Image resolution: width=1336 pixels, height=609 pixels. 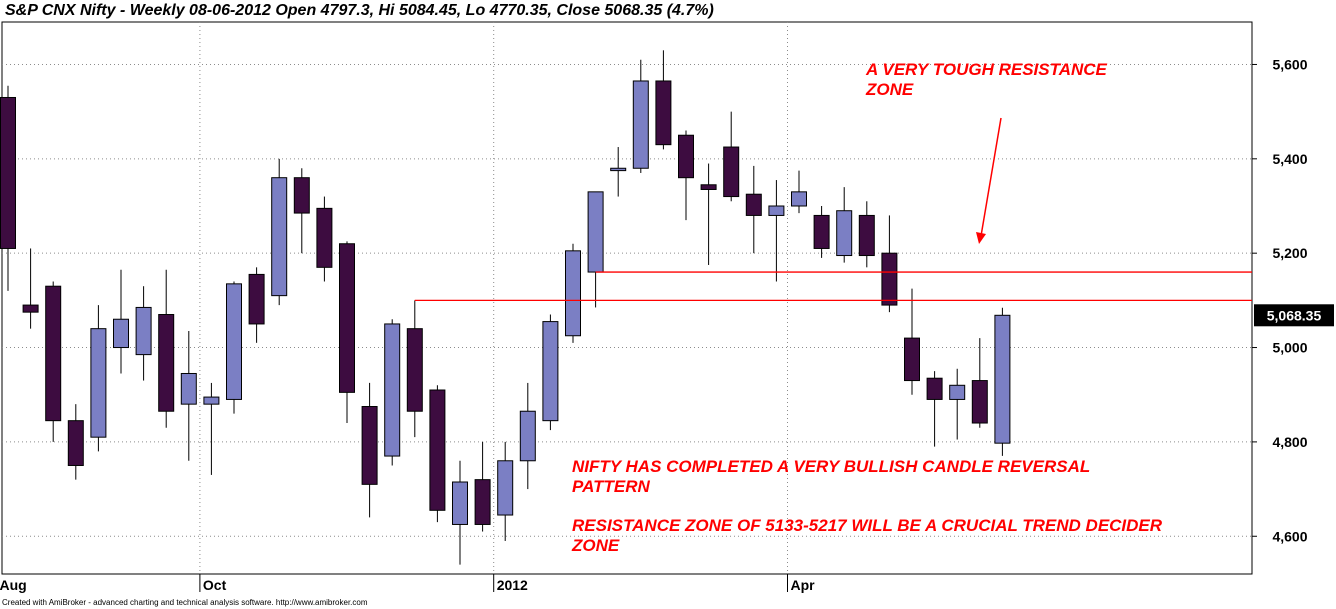 I want to click on y-tick-label: 4,600, so click(x=1289, y=536).